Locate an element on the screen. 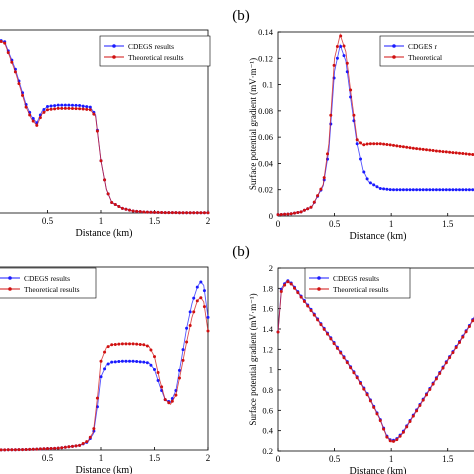 The width and height of the screenshot is (474, 474). legend: CDGES r Theoretical is located at coordinates (426, 51).